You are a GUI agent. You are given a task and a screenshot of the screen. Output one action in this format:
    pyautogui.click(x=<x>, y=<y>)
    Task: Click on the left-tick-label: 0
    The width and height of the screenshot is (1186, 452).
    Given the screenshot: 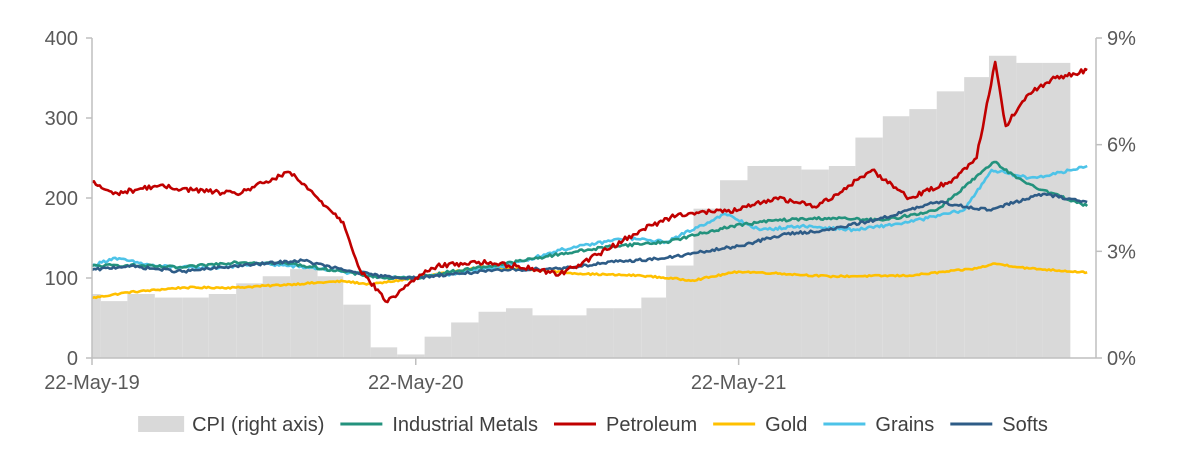 What is the action you would take?
    pyautogui.click(x=72, y=359)
    